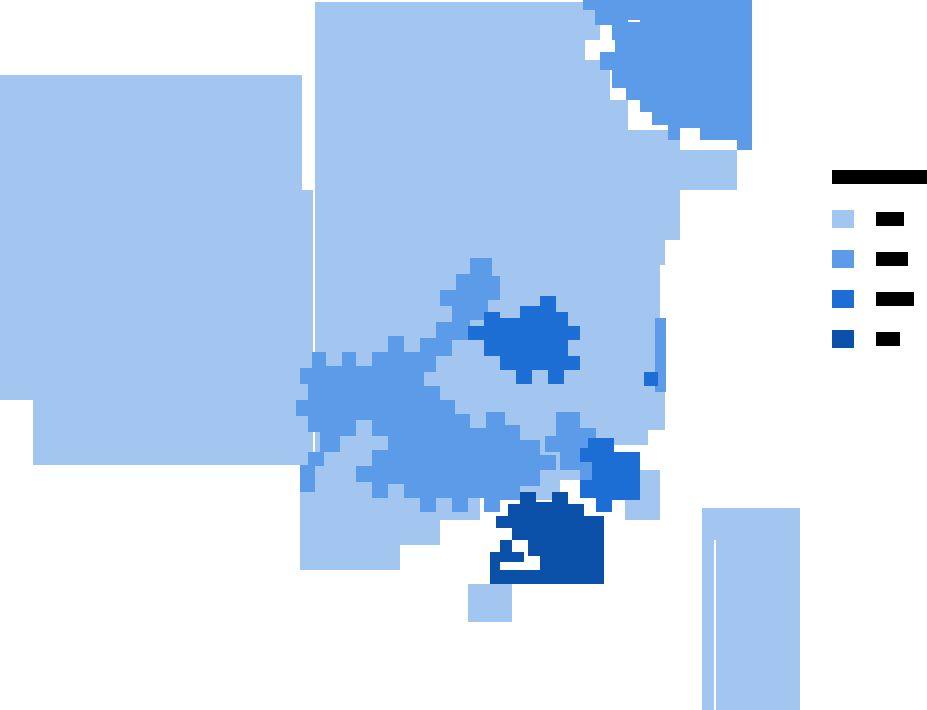 This screenshot has width=927, height=710. What do you see at coordinates (610, 475) in the screenshot?
I see `region-east-metro` at bounding box center [610, 475].